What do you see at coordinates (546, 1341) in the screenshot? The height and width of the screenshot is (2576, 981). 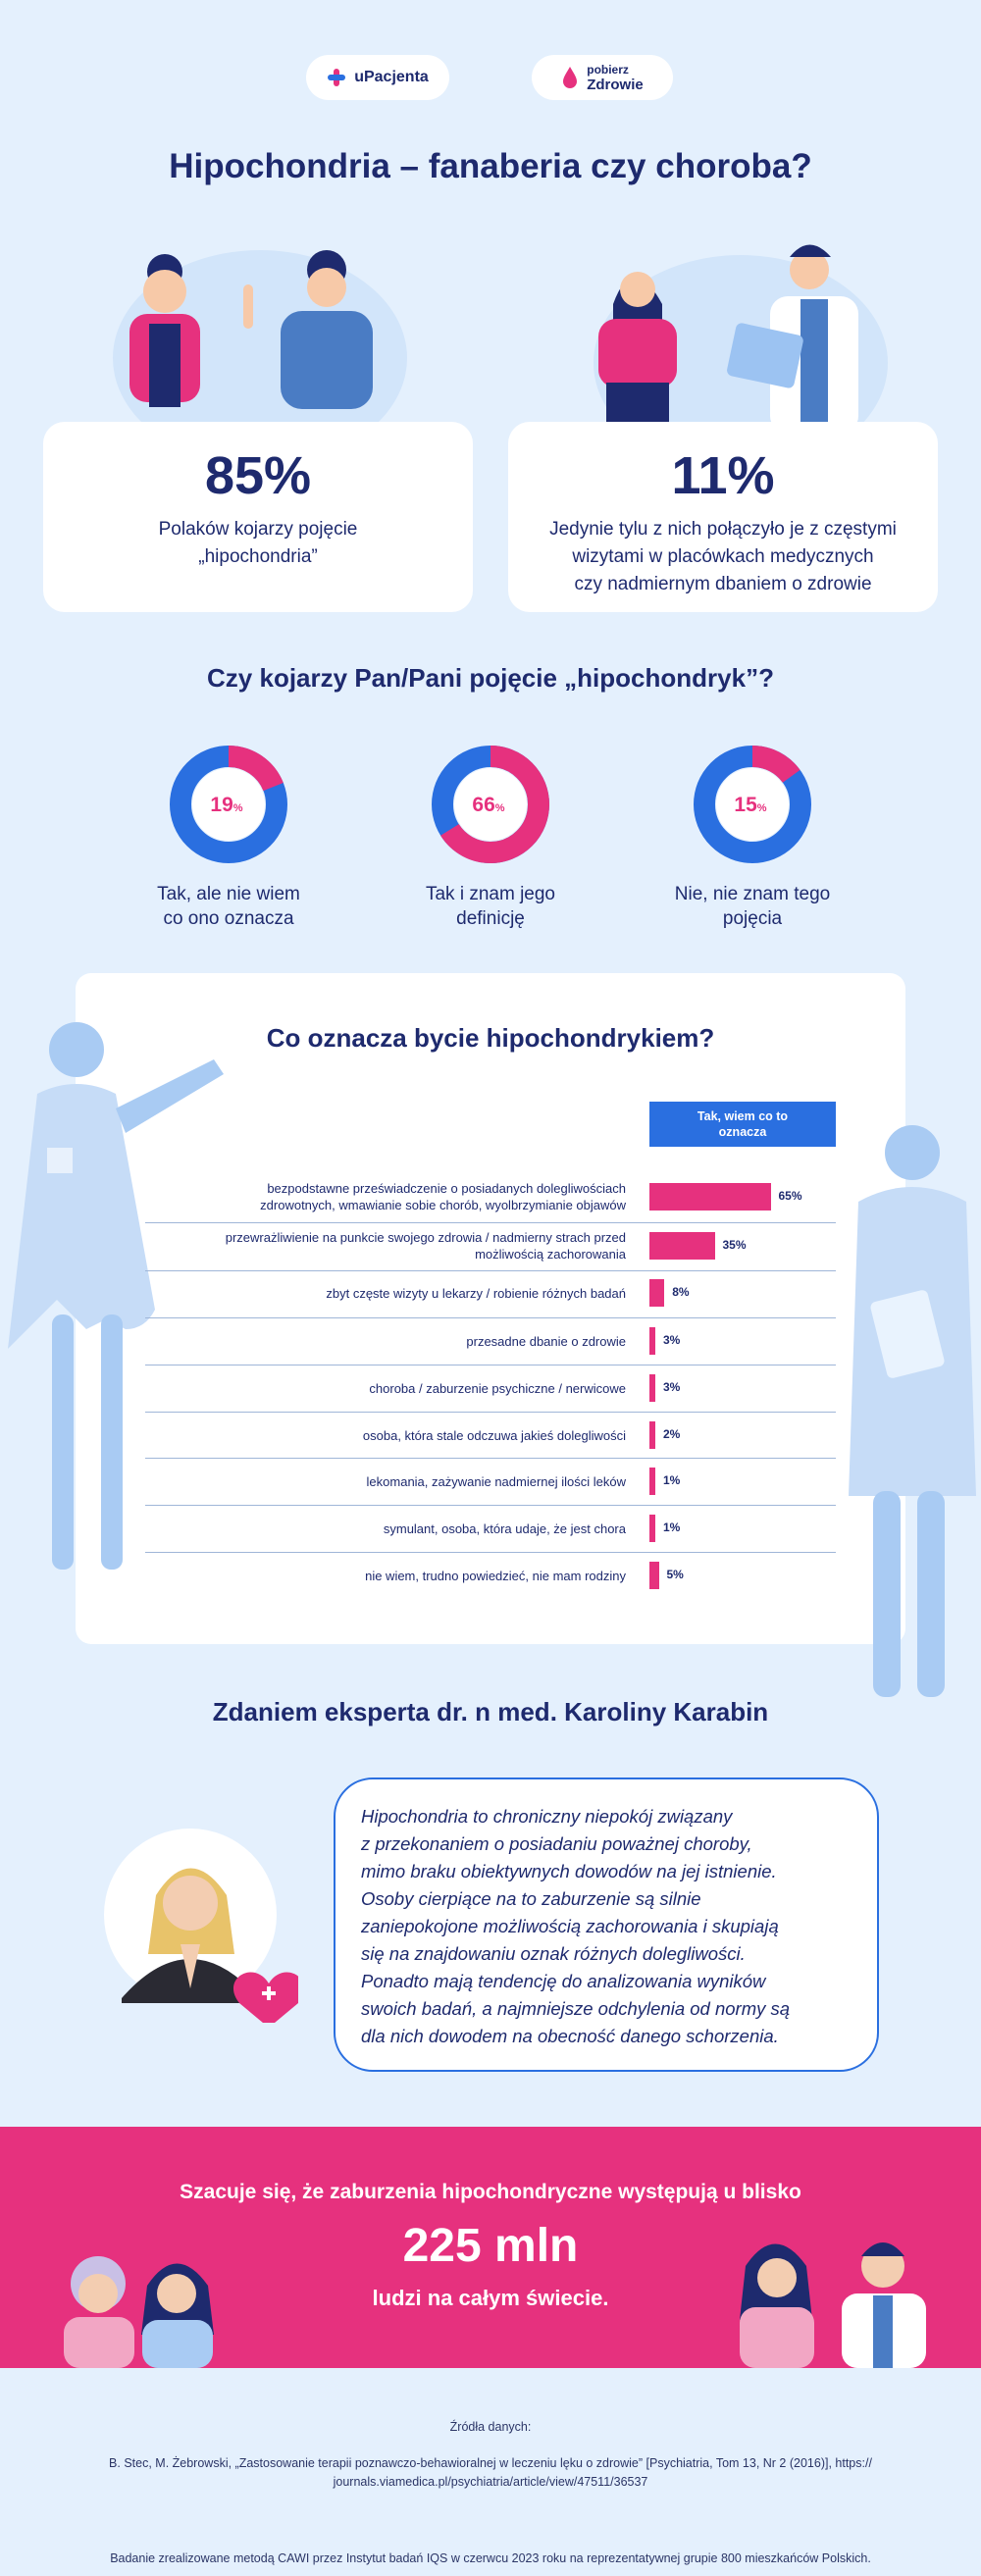 I see `bar-category-label: przesadne dbanie o zdrowie` at bounding box center [546, 1341].